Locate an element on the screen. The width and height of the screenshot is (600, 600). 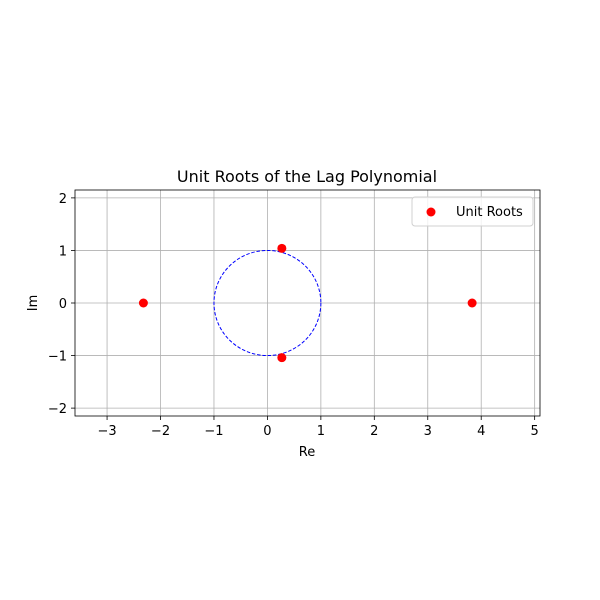
chart-title: Unit Roots of the Lag Polynomial is located at coordinates (307, 176).